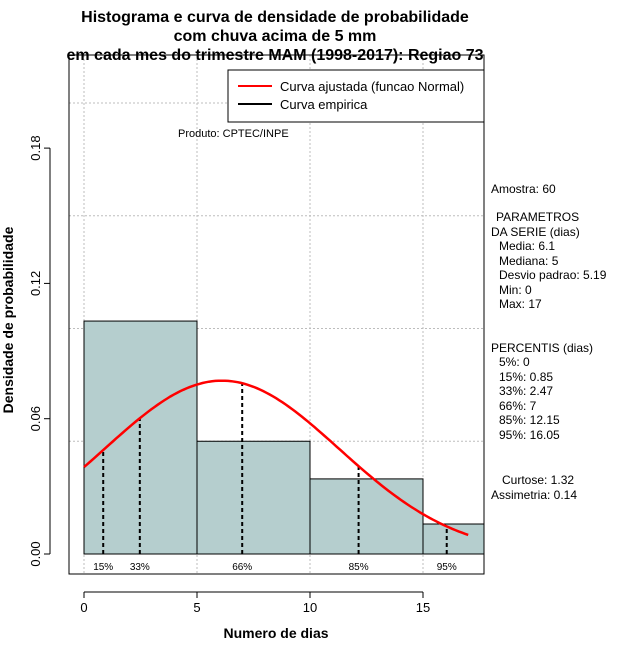 The height and width of the screenshot is (660, 640). I want to click on y-tick-label: 0.12, so click(35, 283).